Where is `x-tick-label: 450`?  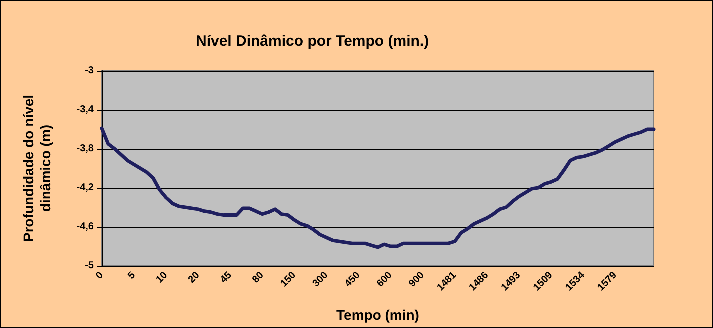
x-tick-label: 450 is located at coordinates (353, 280).